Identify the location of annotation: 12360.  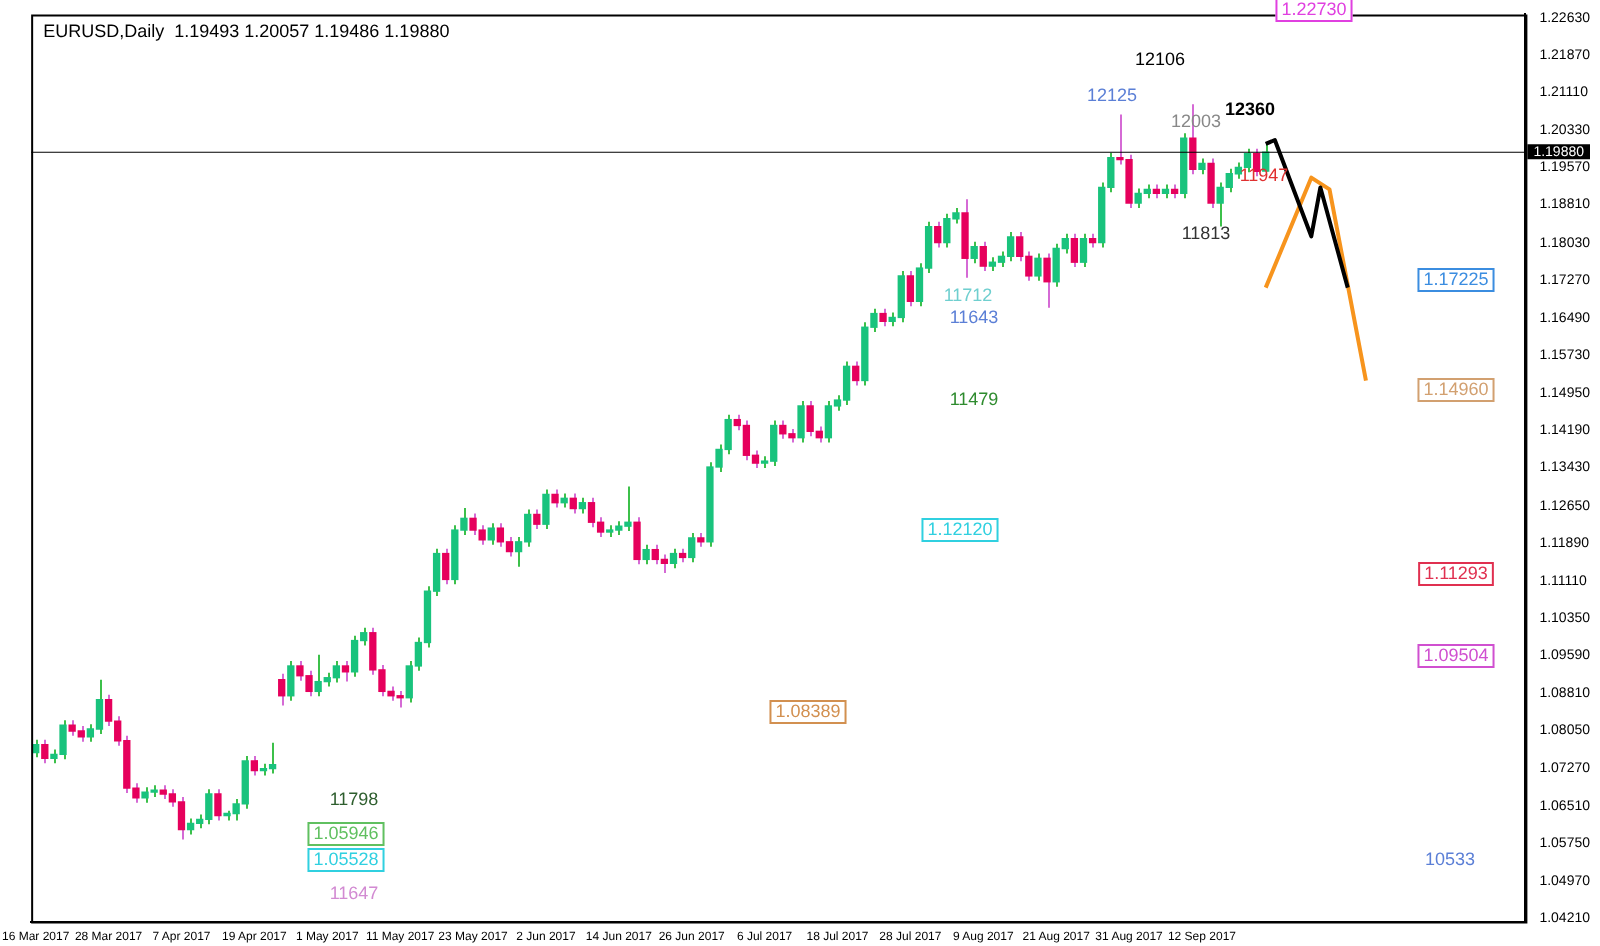
(1250, 108).